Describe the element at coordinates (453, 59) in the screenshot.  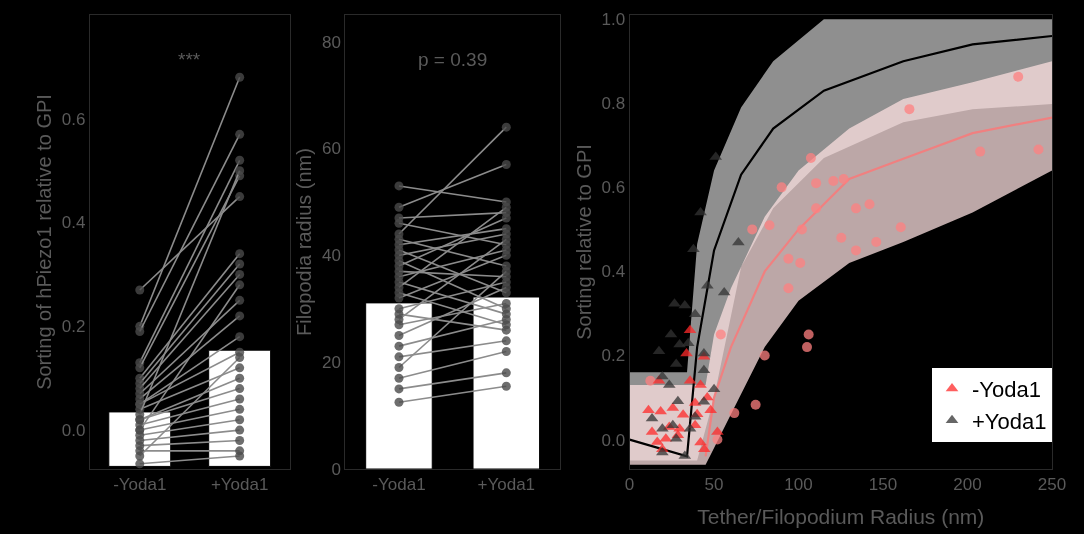
I see `annotation: p = 0.39` at that location.